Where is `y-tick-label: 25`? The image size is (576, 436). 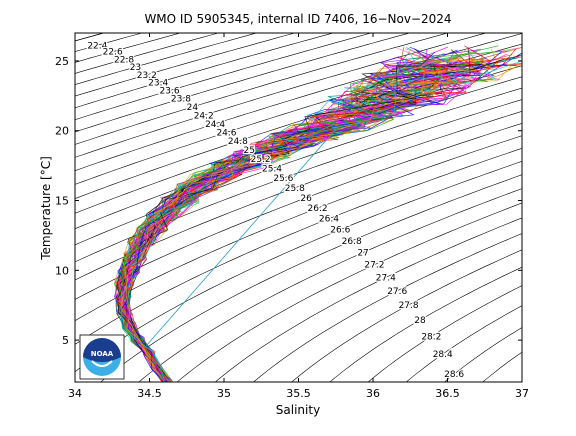
y-tick-label: 25 is located at coordinates (62, 61).